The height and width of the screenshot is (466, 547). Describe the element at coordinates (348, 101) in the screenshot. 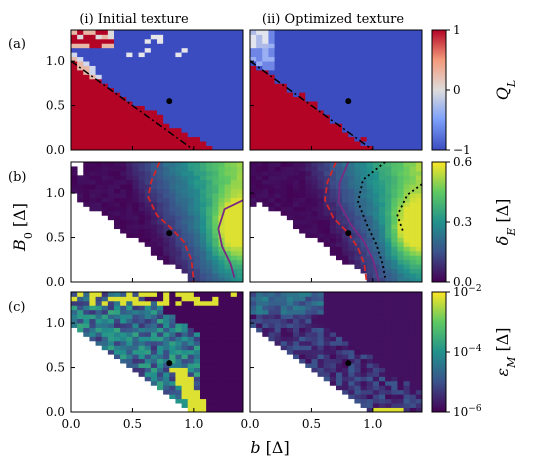

I see `marker-point` at that location.